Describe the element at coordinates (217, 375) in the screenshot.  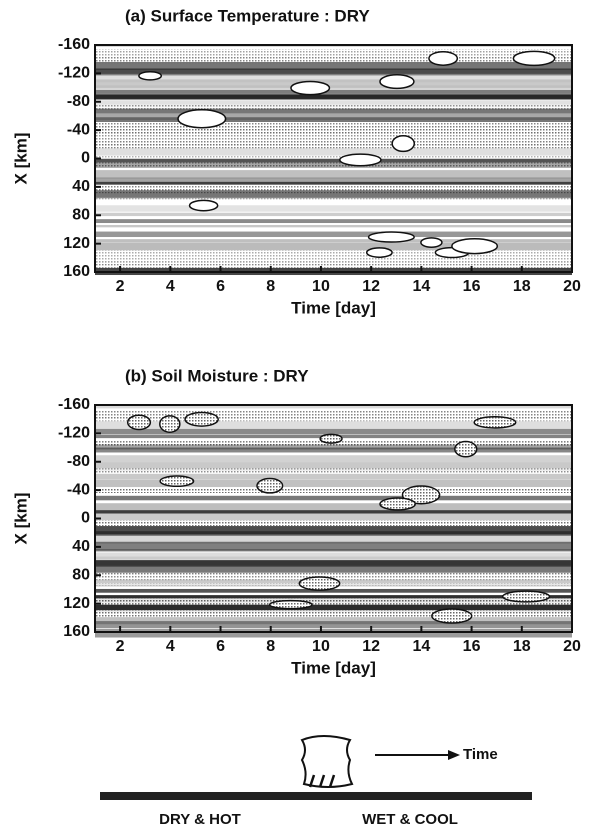
I see `panel-title: (b) Soil Moisture : DRY` at that location.